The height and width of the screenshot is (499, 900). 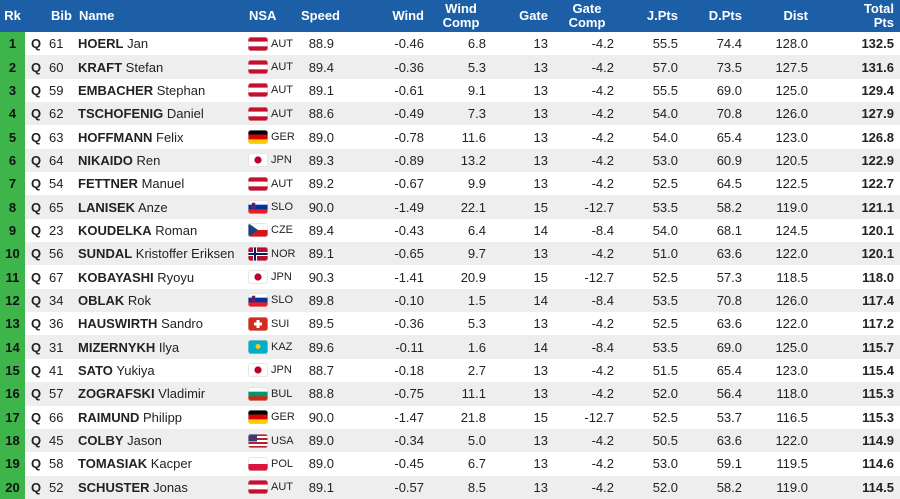 What do you see at coordinates (12, 137) in the screenshot?
I see `rank: 5` at bounding box center [12, 137].